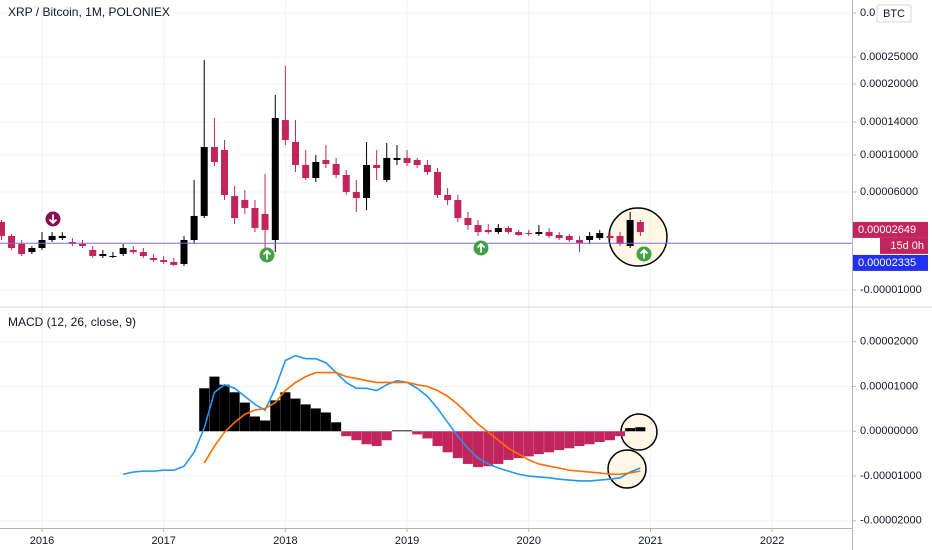  Describe the element at coordinates (887, 230) in the screenshot. I see `last-price-label: 0.00002649` at that location.